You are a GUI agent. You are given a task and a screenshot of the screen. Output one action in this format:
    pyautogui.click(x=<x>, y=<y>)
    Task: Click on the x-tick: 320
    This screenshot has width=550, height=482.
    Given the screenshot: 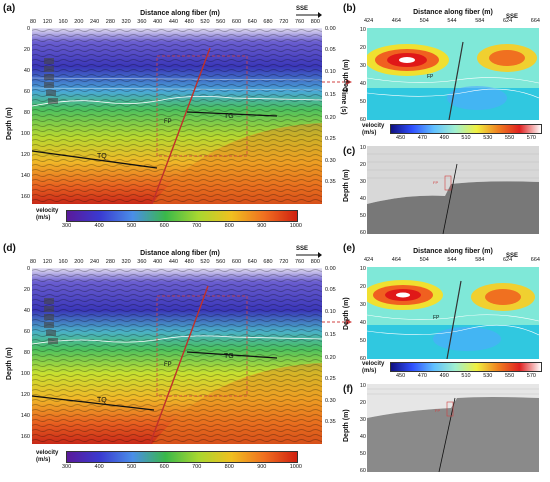 What is the action you would take?
    pyautogui.click(x=126, y=22)
    